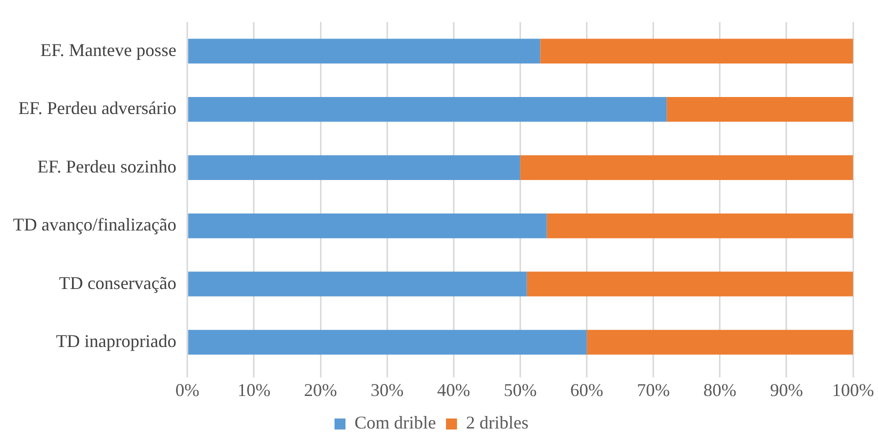 The width and height of the screenshot is (878, 443). I want to click on x-tick-label: 80%, so click(719, 390).